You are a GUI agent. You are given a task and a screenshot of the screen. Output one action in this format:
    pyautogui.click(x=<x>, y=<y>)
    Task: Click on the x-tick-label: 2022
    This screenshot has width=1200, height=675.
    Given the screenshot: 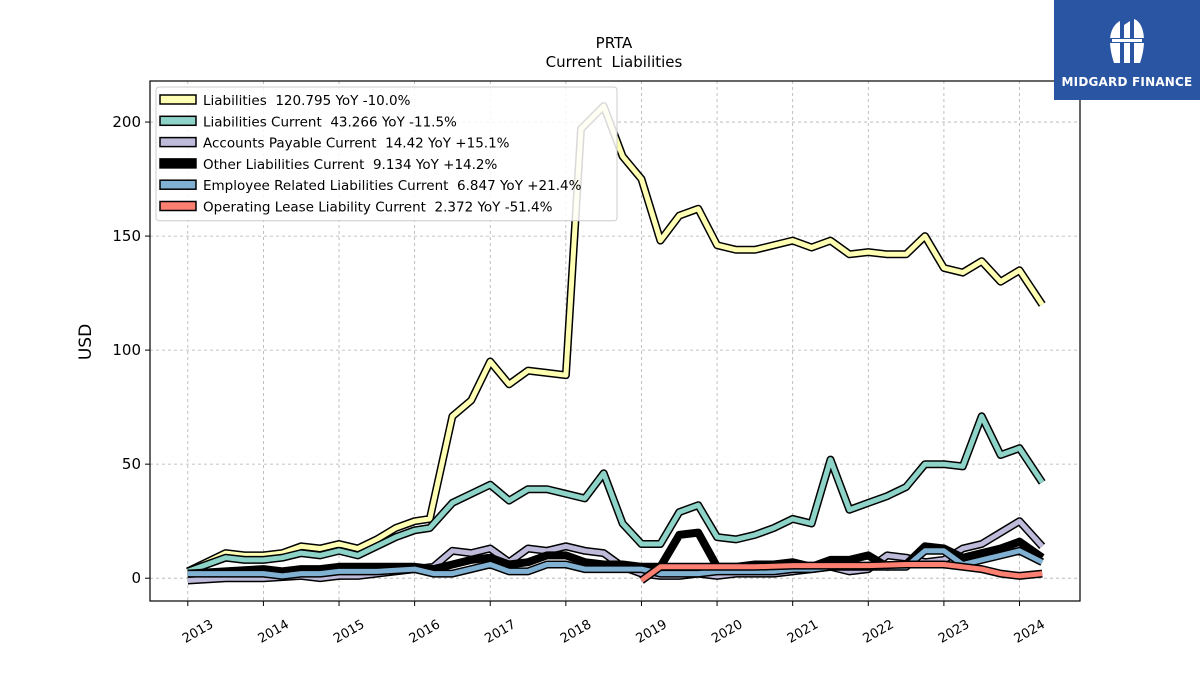 What is the action you would take?
    pyautogui.click(x=878, y=632)
    